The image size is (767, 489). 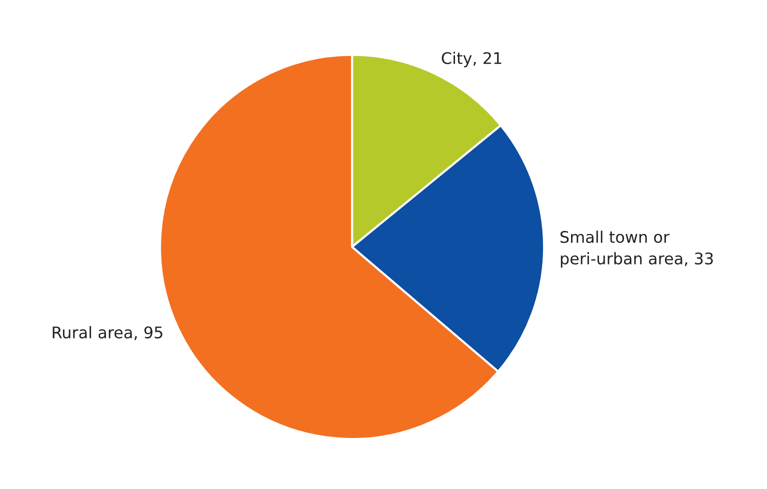 I want to click on slice-label: Small town or peri-urban area, 33, so click(x=636, y=249).